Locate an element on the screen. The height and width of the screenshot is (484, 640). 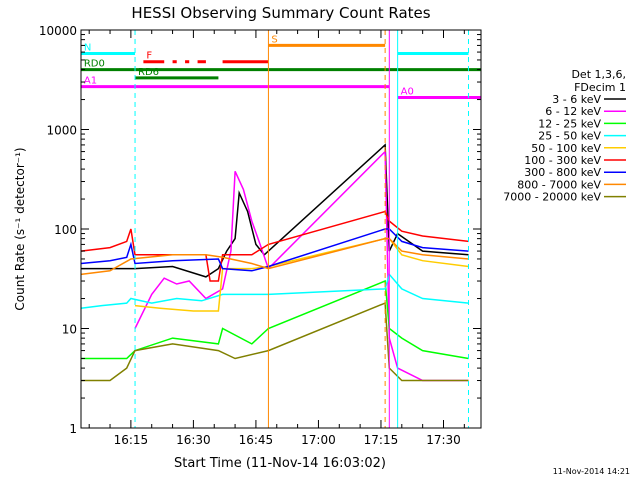
footer-timestamp: 11-Nov-2014 14:21 is located at coordinates (591, 471).